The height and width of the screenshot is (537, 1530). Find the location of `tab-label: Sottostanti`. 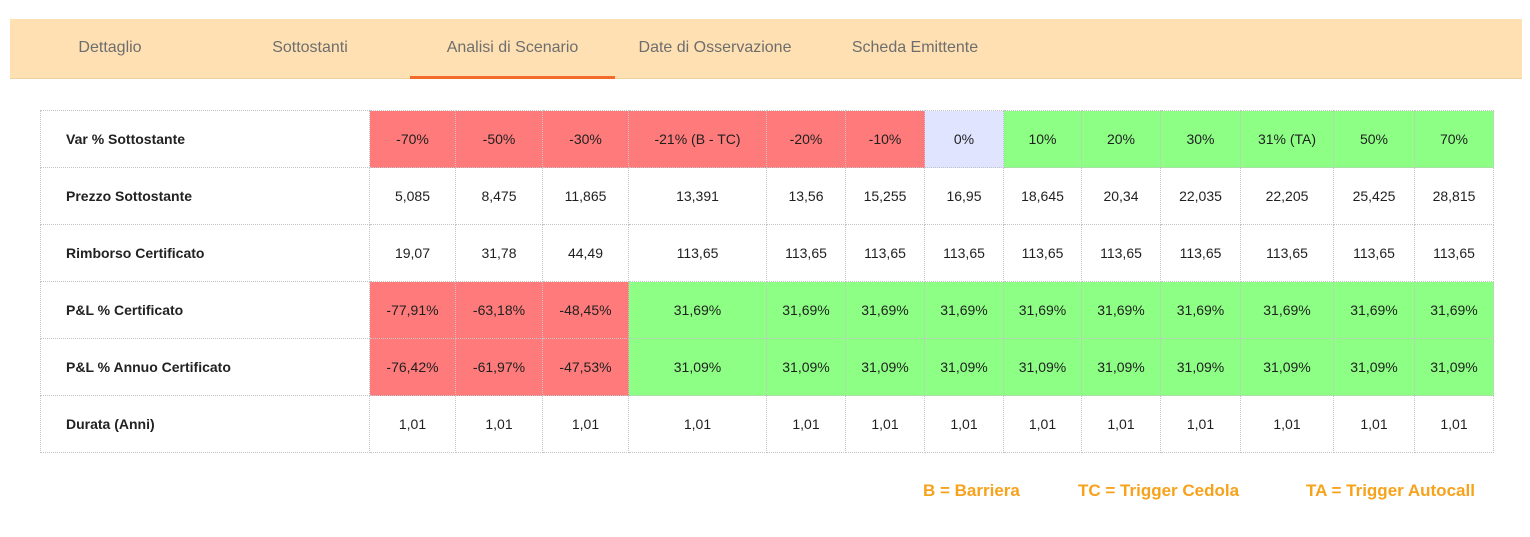

tab-label: Sottostanti is located at coordinates (310, 47).